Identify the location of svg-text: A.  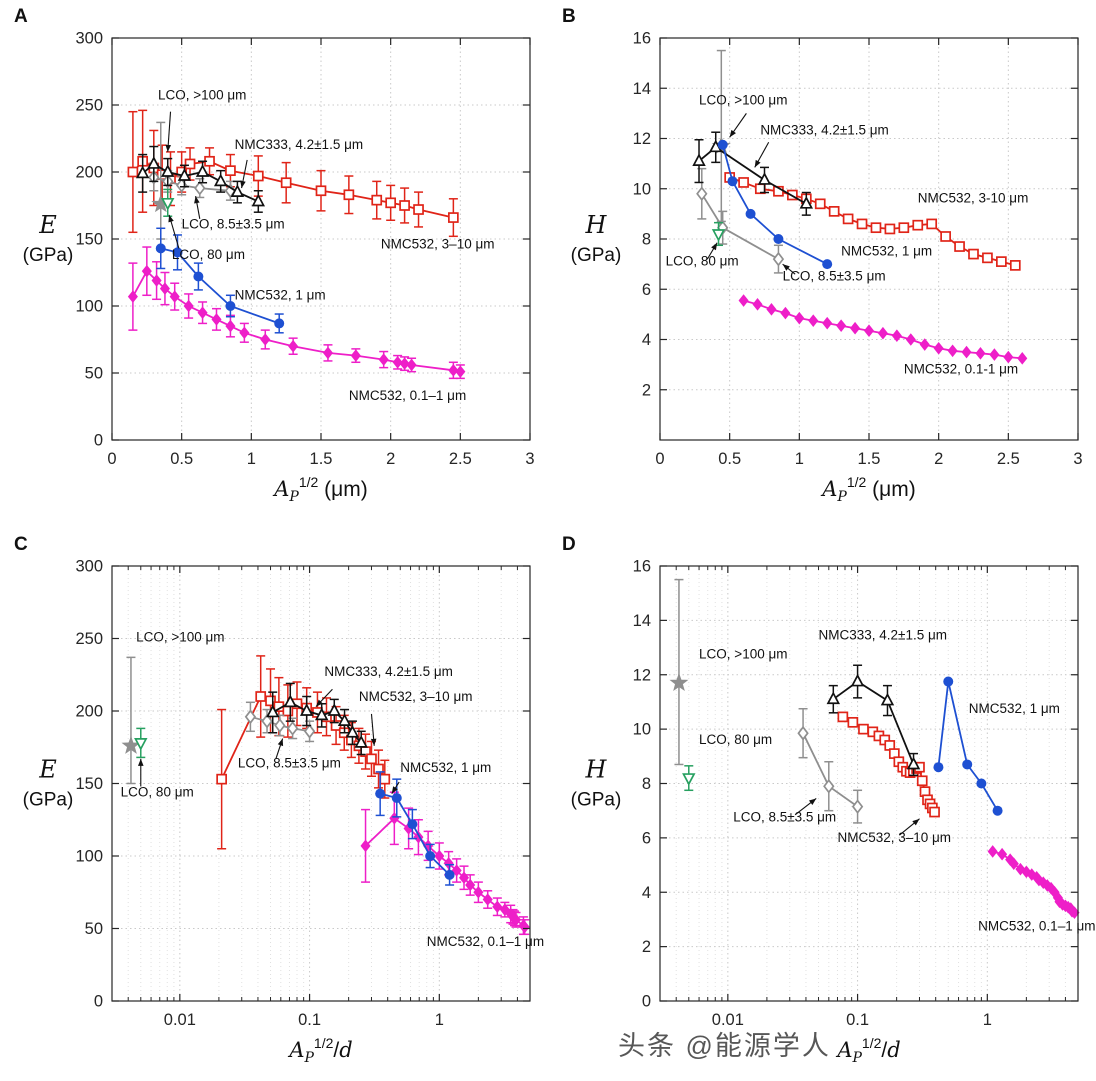
(21, 16).